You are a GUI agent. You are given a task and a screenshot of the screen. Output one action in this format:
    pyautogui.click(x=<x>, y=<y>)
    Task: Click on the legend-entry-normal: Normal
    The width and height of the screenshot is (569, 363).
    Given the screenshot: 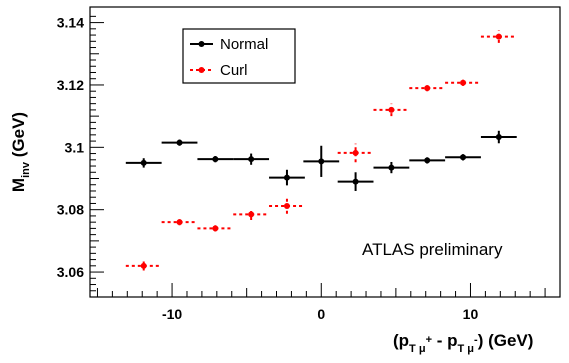 What is the action you would take?
    pyautogui.click(x=229, y=44)
    